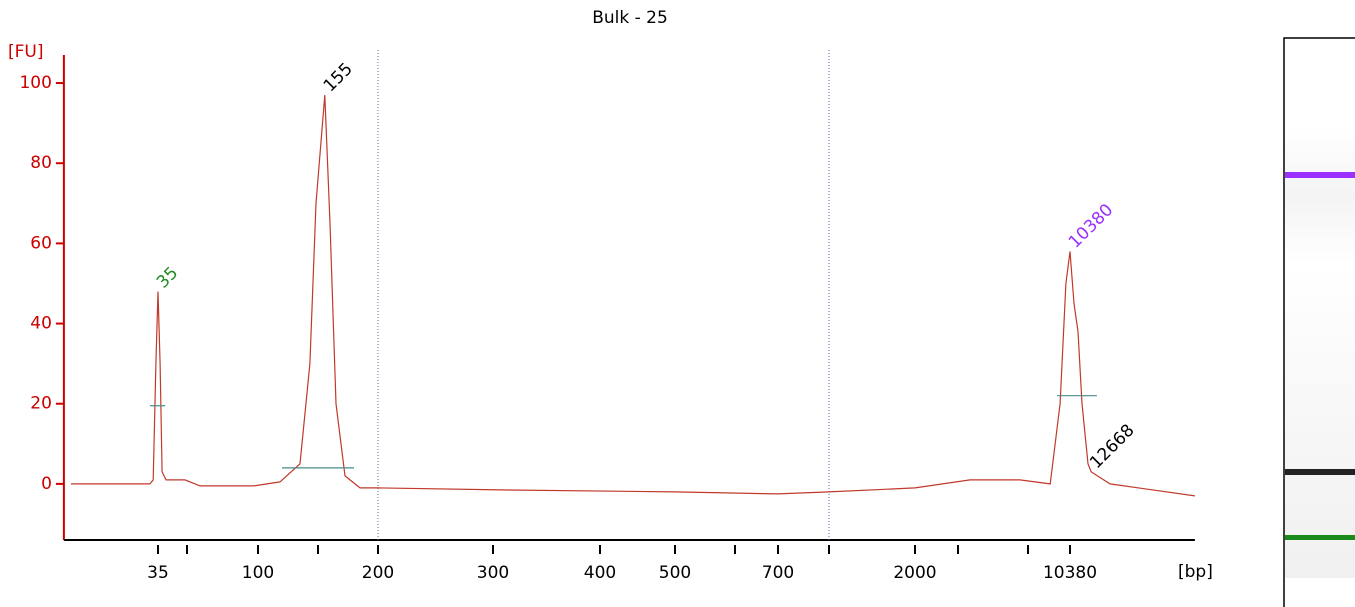  Describe the element at coordinates (1195, 572) in the screenshot. I see `x-unit: [bp]` at that location.